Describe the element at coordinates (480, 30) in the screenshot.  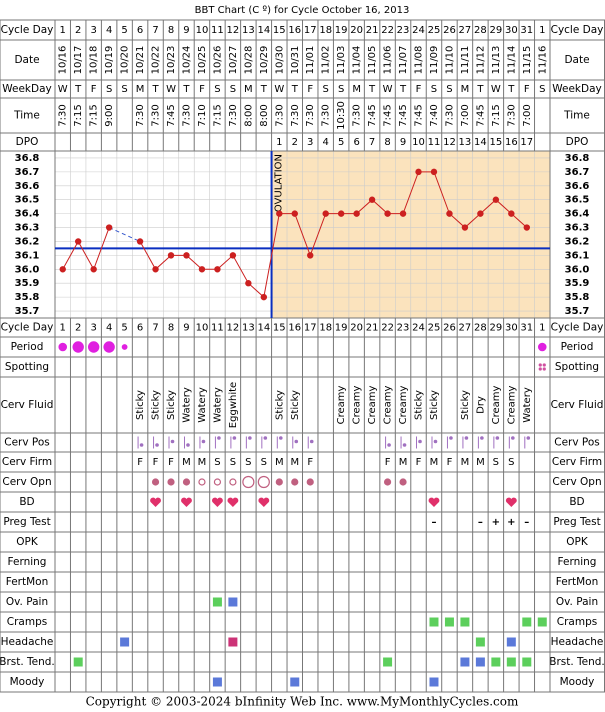
I see `cycle-day: 28` at that location.